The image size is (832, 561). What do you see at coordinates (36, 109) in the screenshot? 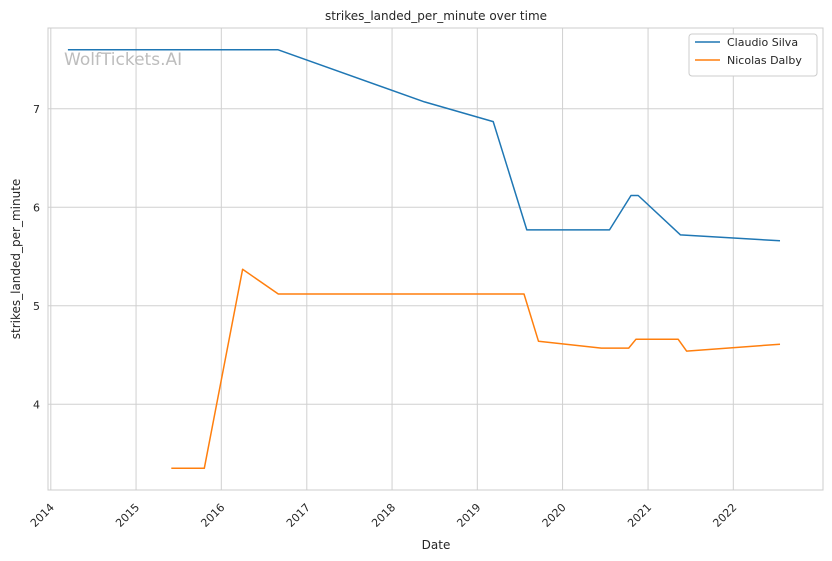
I see `y-tick-label: 7` at bounding box center [36, 109].